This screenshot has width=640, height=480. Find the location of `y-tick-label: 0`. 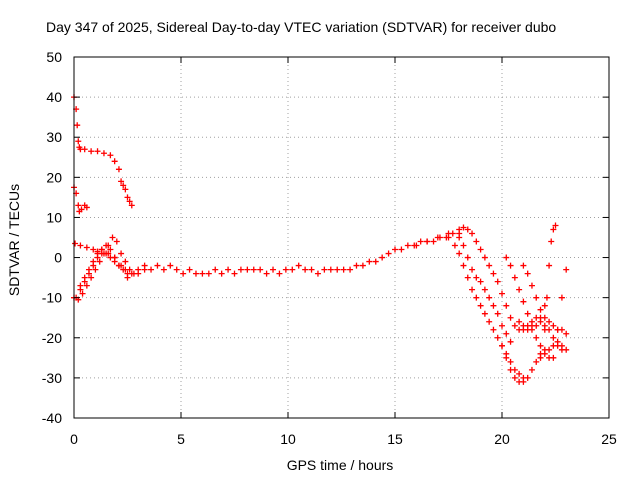

y-tick-label: 0 is located at coordinates (58, 258).